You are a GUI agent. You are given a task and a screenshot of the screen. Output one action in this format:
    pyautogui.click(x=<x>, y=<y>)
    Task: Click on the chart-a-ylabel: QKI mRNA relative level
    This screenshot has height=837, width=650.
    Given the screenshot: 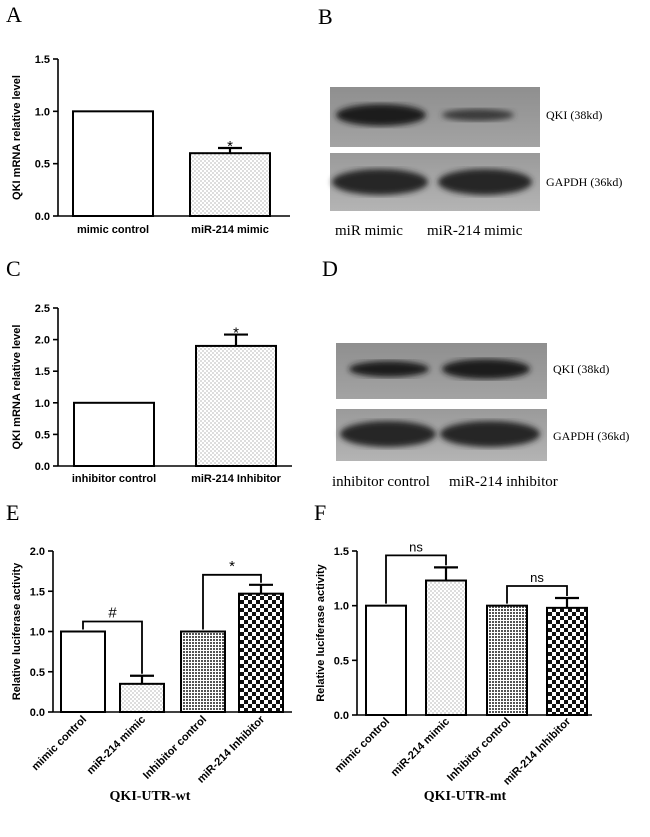 What is the action you would take?
    pyautogui.click(x=17, y=137)
    